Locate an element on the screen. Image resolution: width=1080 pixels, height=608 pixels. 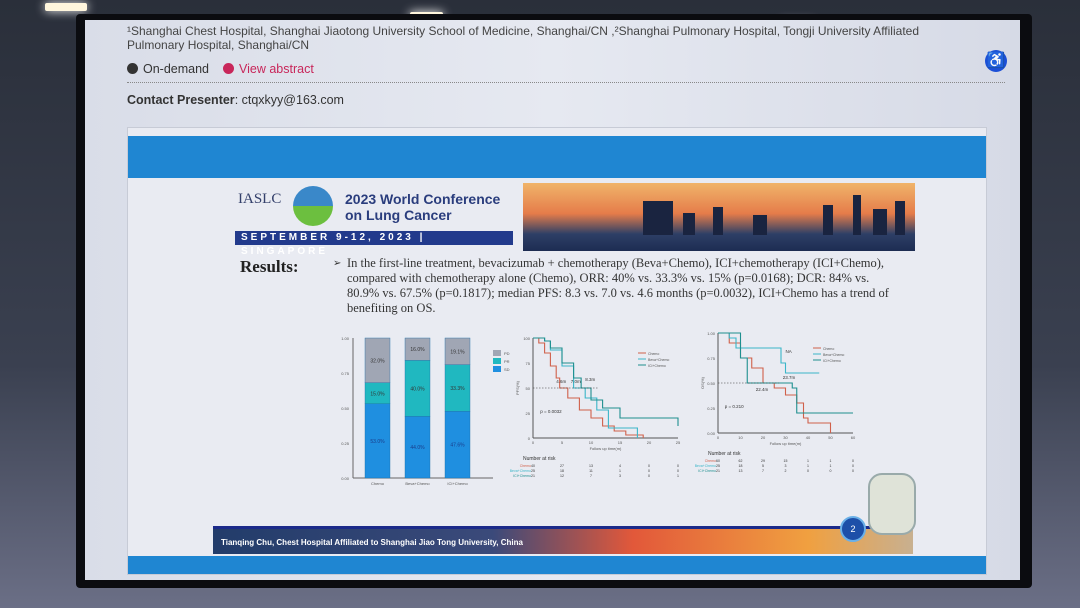
bar-data-label: 47.6% is located at coordinates (457, 446).